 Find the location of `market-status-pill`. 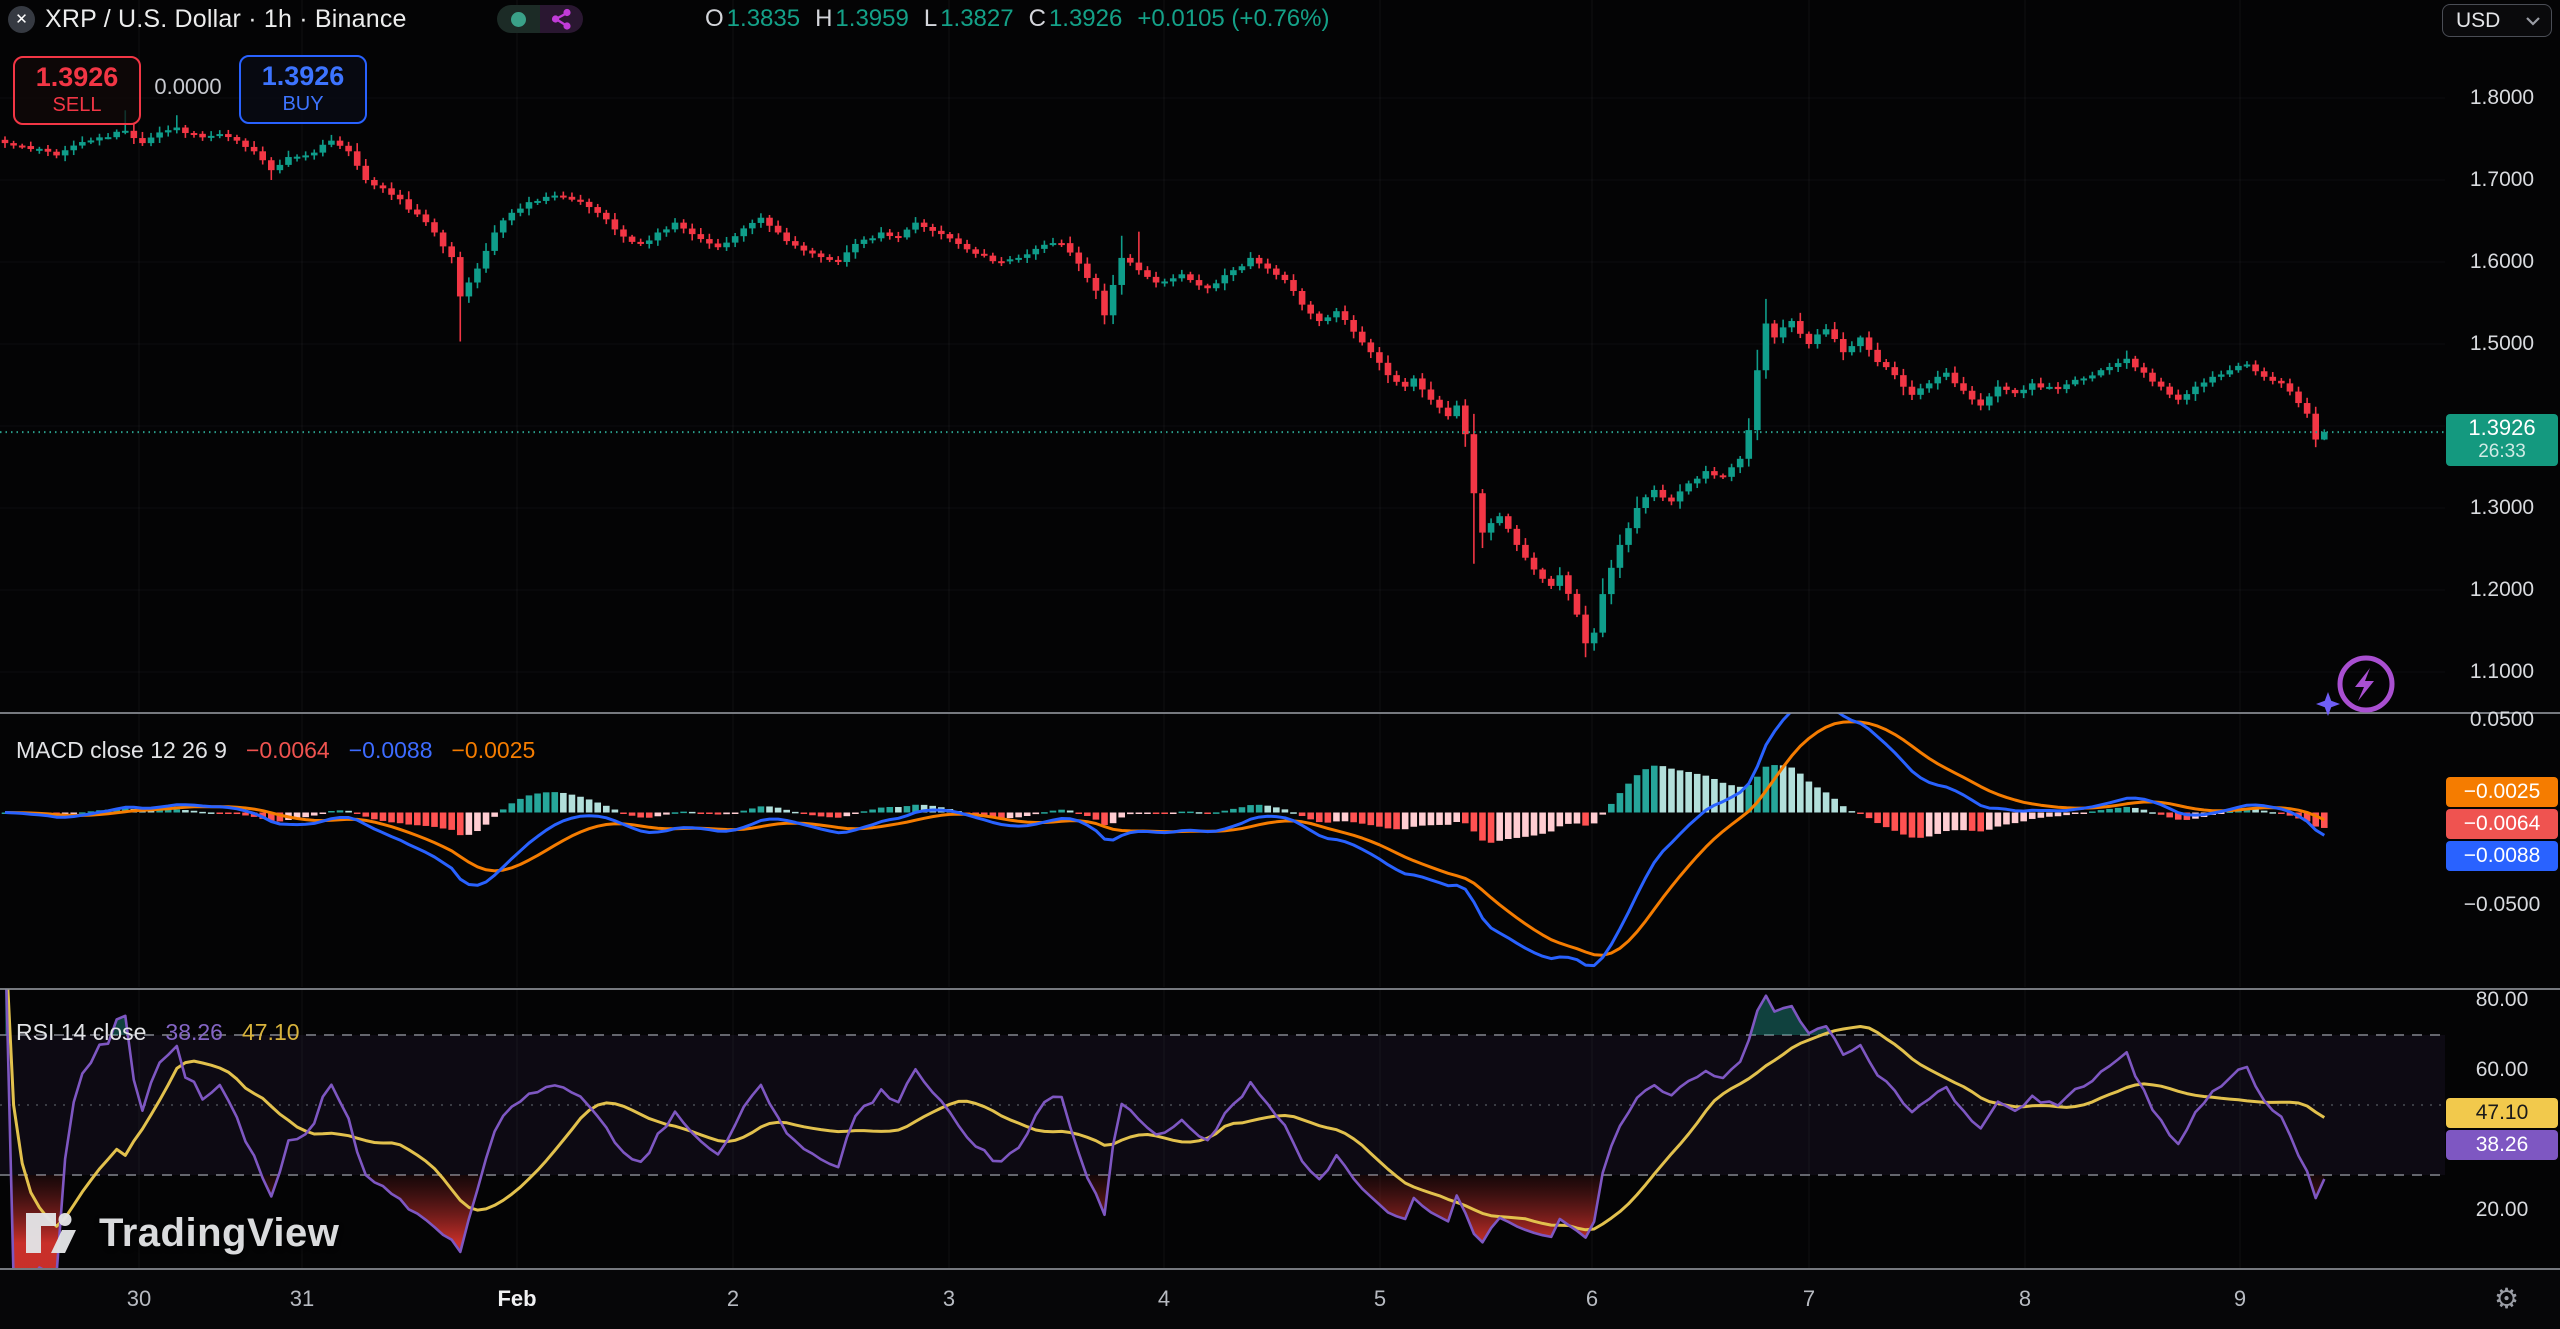

market-status-pill is located at coordinates (540, 19).